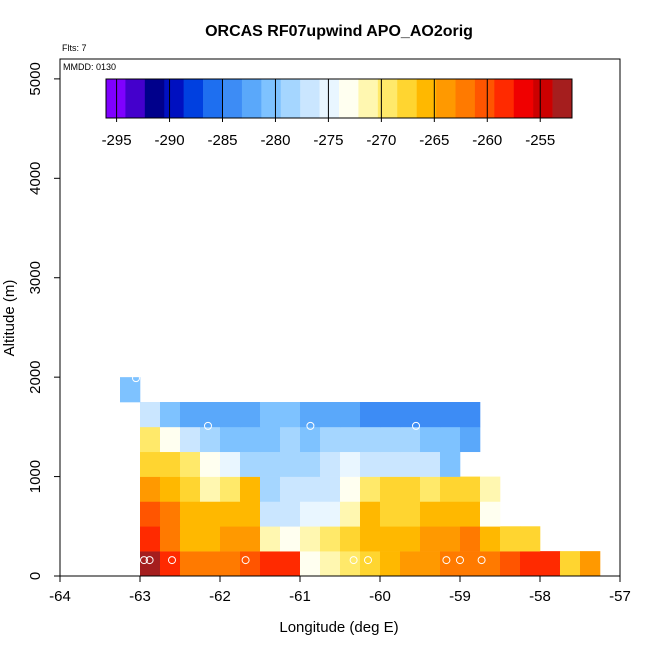  What do you see at coordinates (9, 318) in the screenshot?
I see `y-axis-title: Altitude (m)` at bounding box center [9, 318].